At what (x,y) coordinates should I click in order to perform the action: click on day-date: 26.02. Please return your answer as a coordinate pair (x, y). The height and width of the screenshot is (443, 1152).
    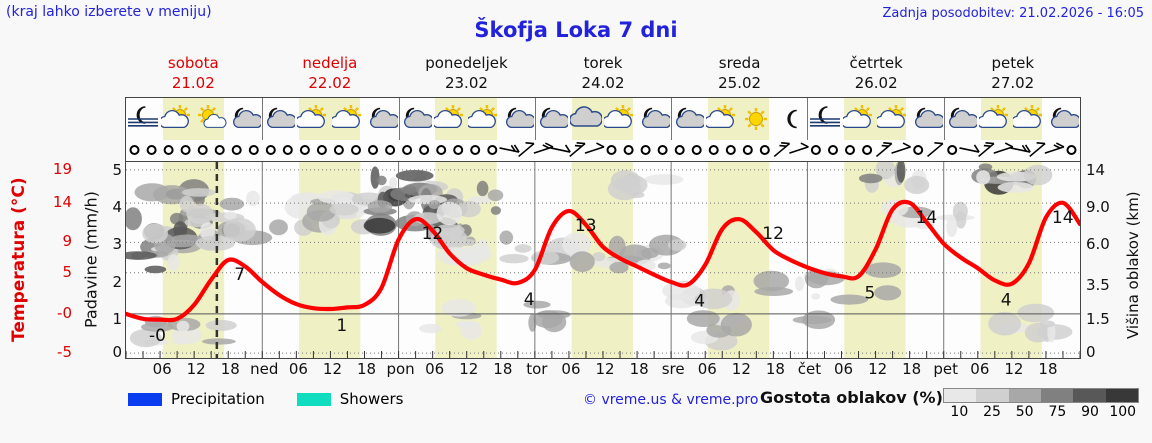
    Looking at the image, I should click on (876, 83).